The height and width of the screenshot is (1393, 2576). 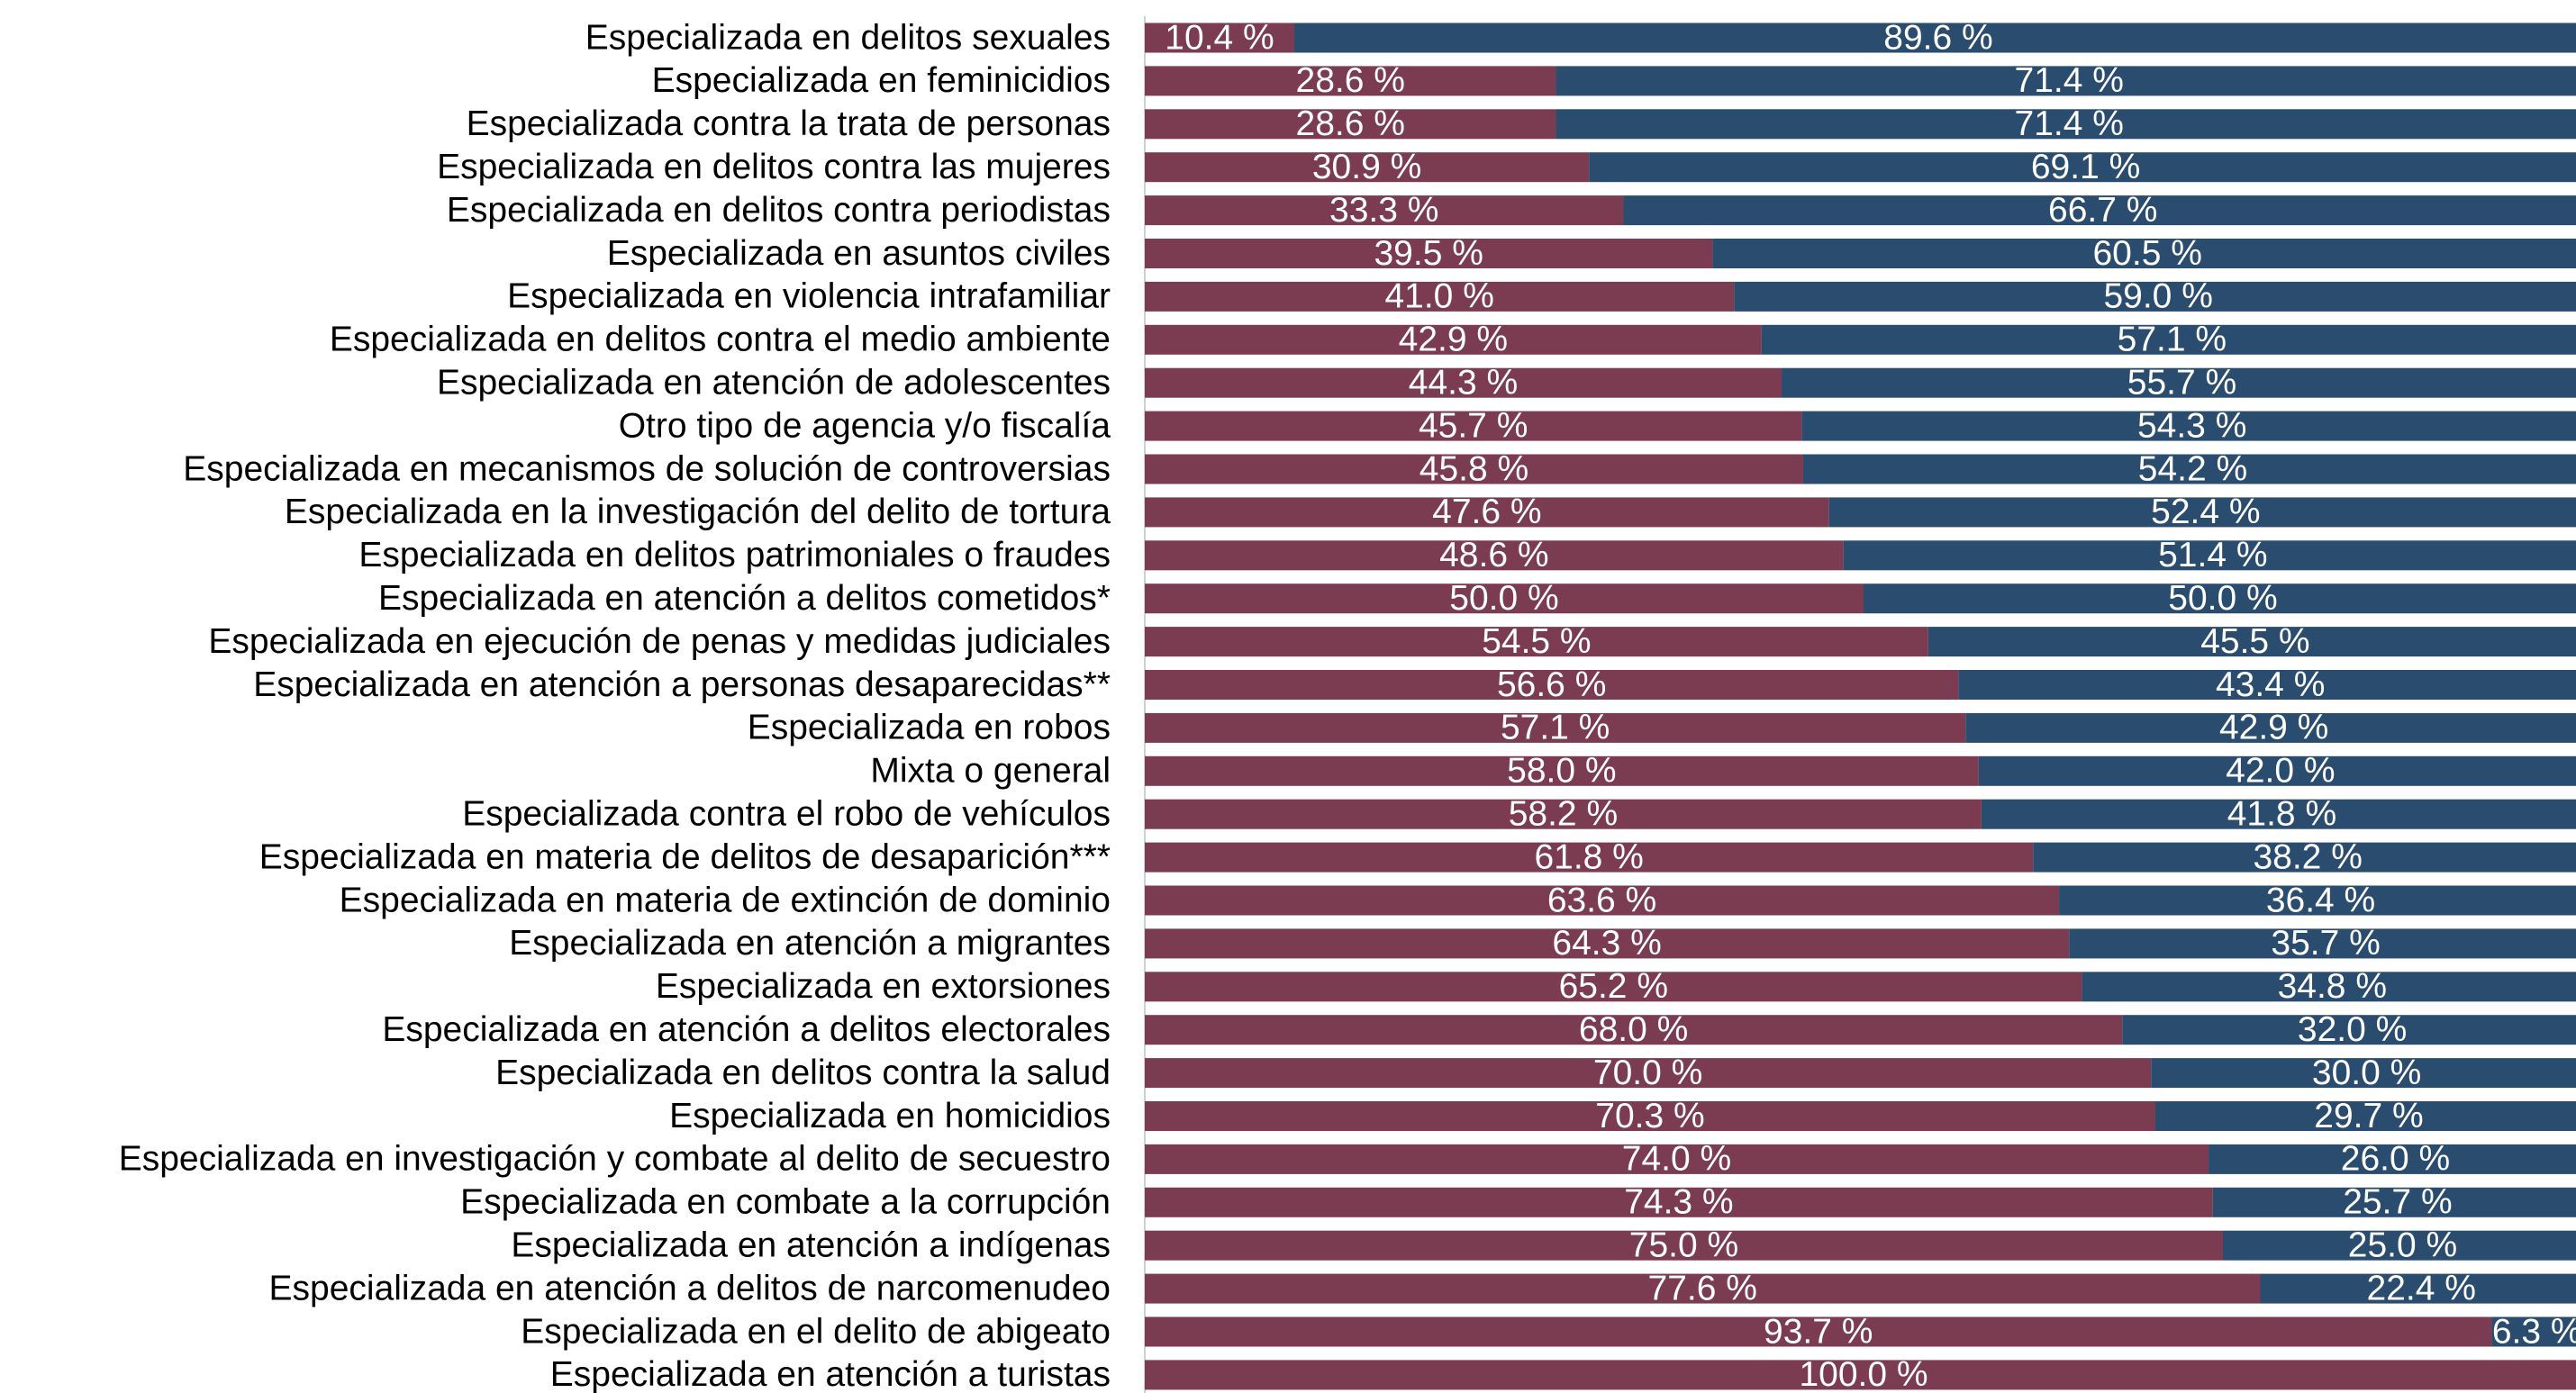 I want to click on value-label: 38.2 %, so click(x=2307, y=856).